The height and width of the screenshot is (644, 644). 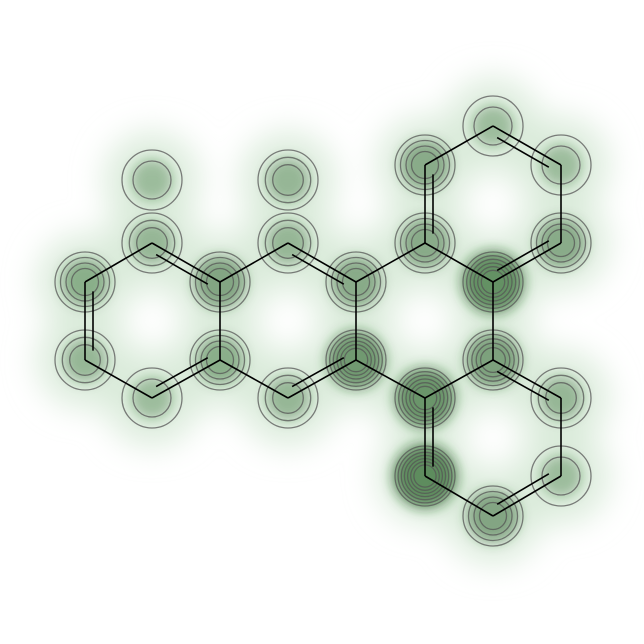 I want to click on bond-18-inner, so click(x=523, y=152).